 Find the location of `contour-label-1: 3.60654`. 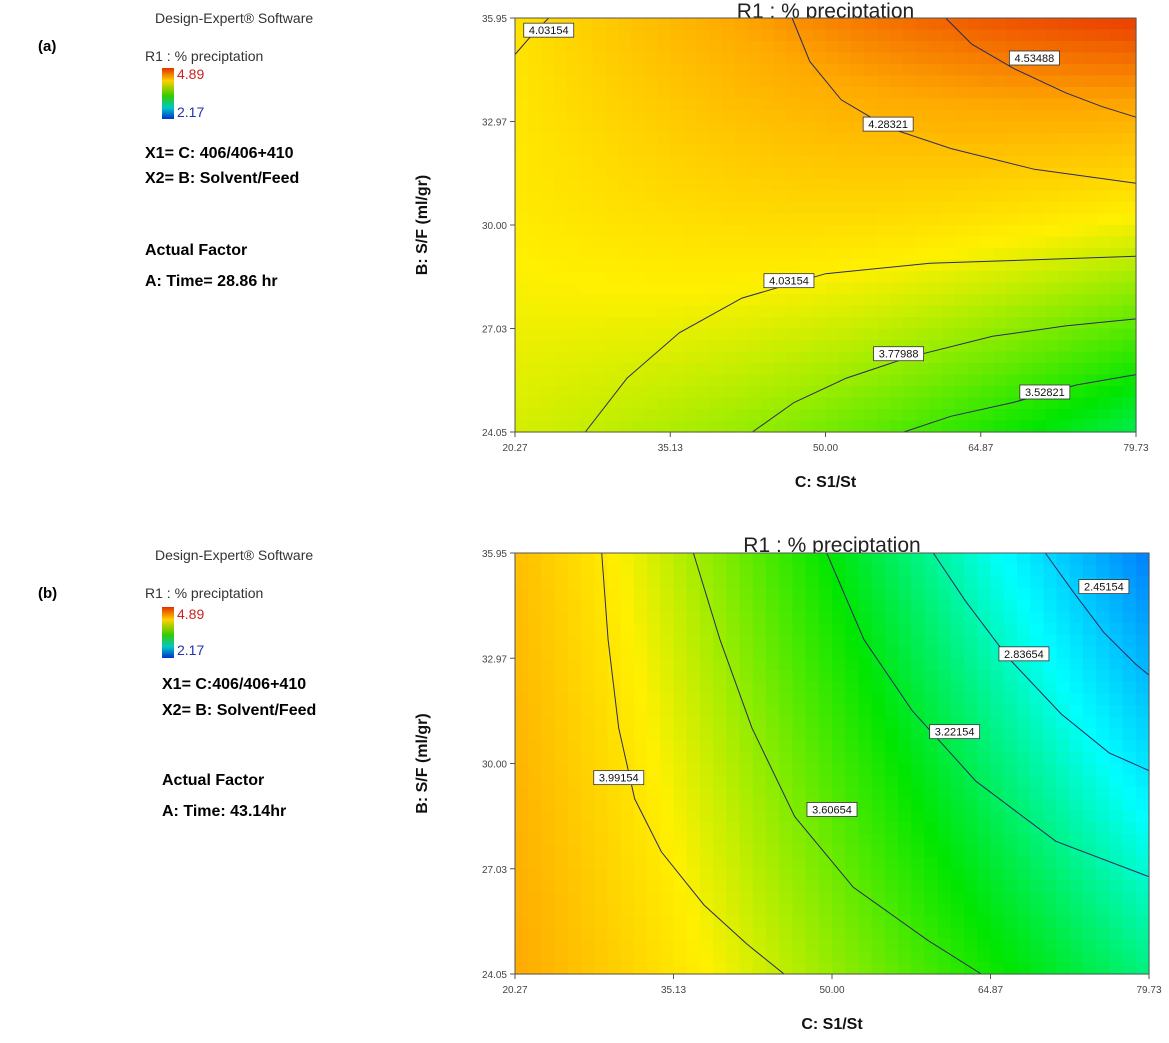

contour-label-1: 3.60654 is located at coordinates (832, 810).